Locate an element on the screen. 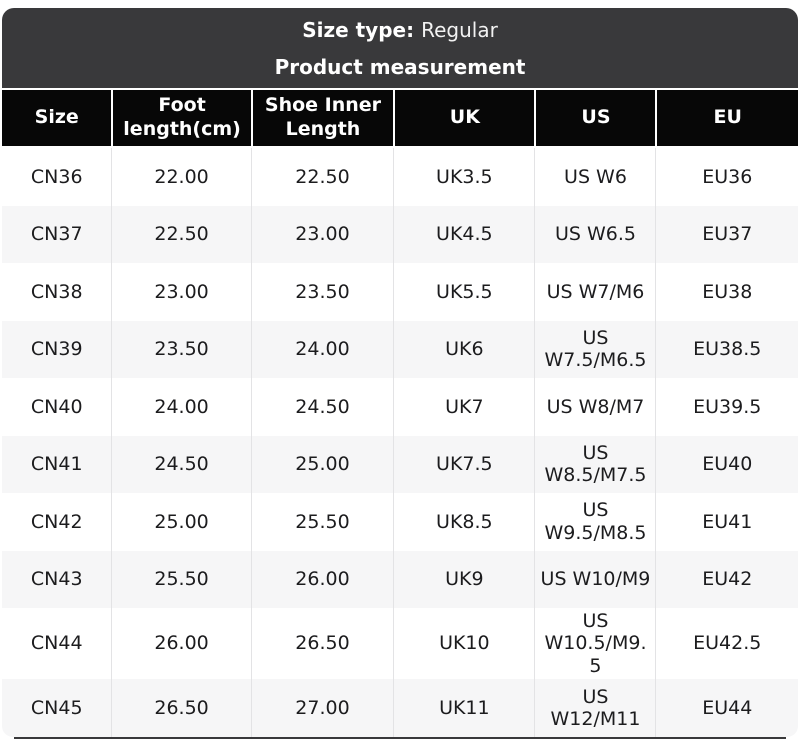 The height and width of the screenshot is (739, 800). cell-eu: EU42.5 is located at coordinates (726, 643).